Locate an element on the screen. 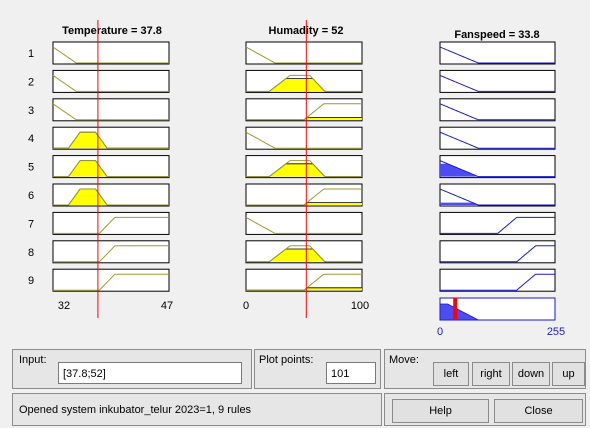 The width and height of the screenshot is (590, 428). fanspeed-min-label: 0 is located at coordinates (440, 332).